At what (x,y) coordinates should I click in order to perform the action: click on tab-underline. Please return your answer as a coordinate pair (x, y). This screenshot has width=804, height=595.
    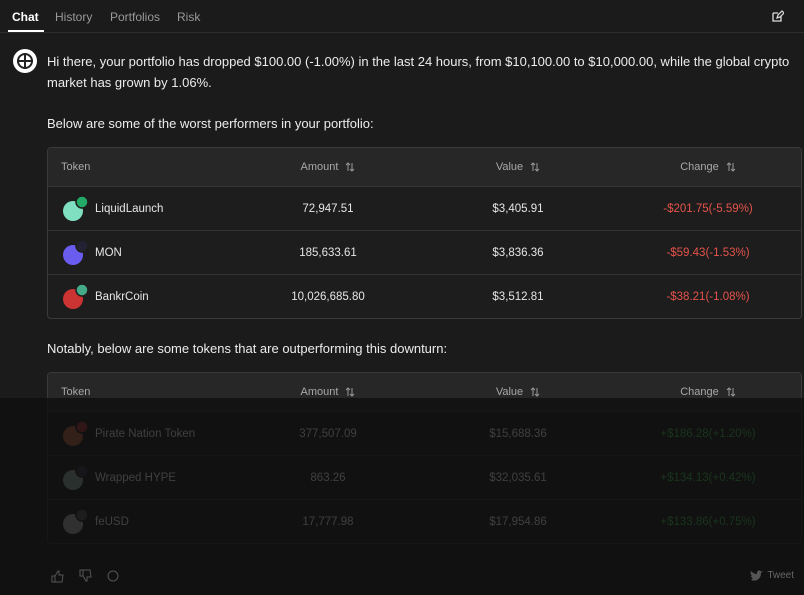
    Looking at the image, I should click on (26, 31).